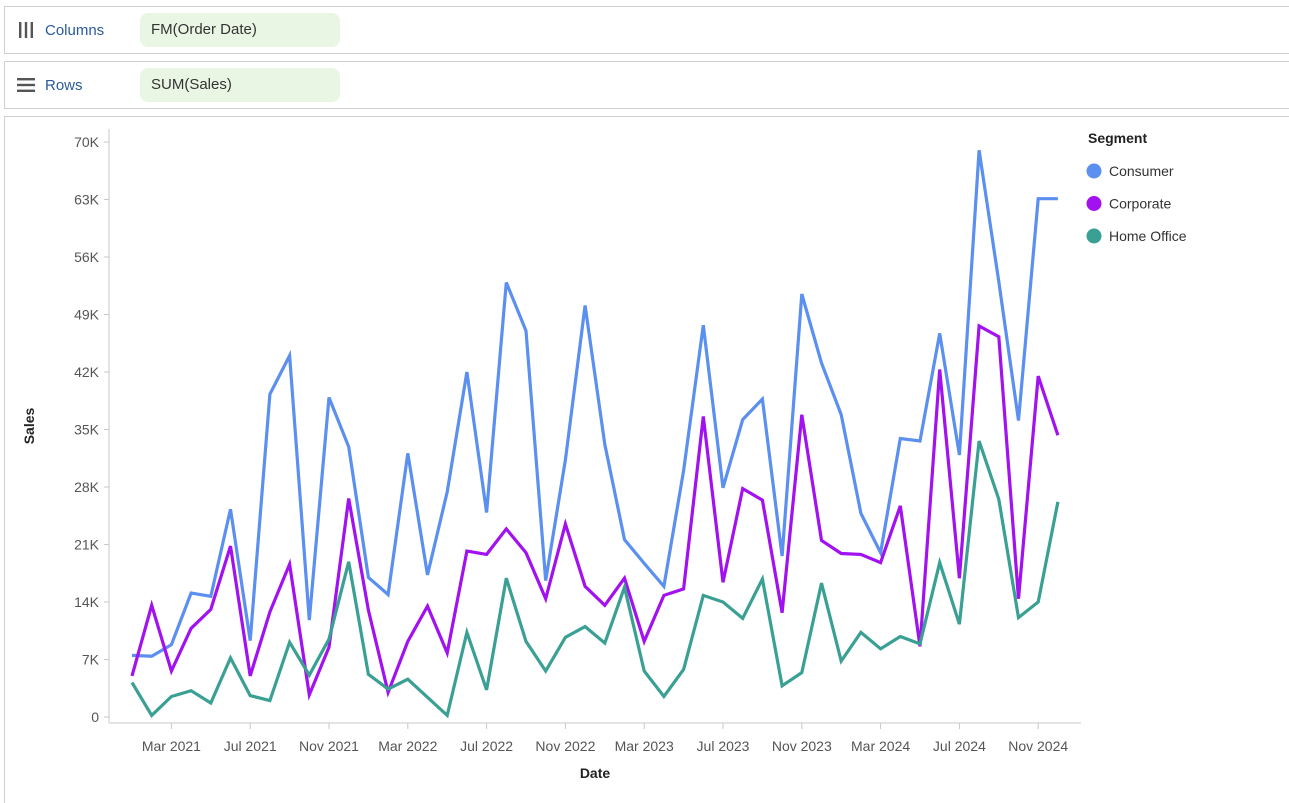 The height and width of the screenshot is (803, 1289). I want to click on x-tick-label: Jul 2022, so click(486, 746).